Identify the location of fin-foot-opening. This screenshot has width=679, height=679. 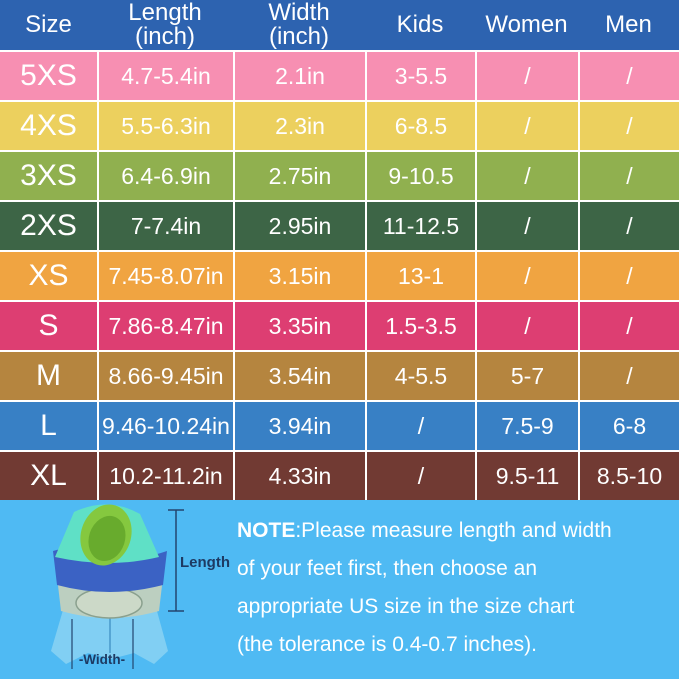
(106, 535).